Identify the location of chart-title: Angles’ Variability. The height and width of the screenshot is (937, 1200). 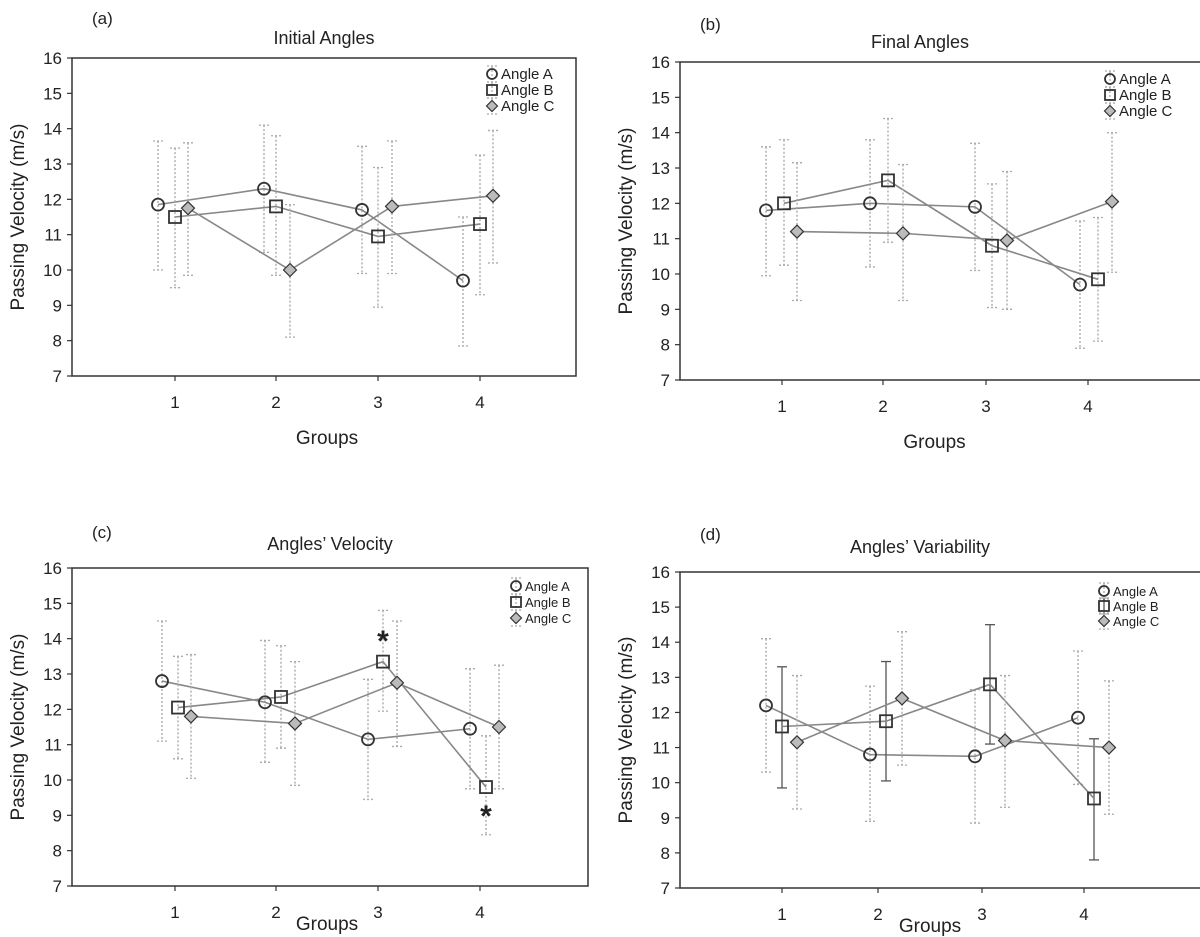
(920, 547).